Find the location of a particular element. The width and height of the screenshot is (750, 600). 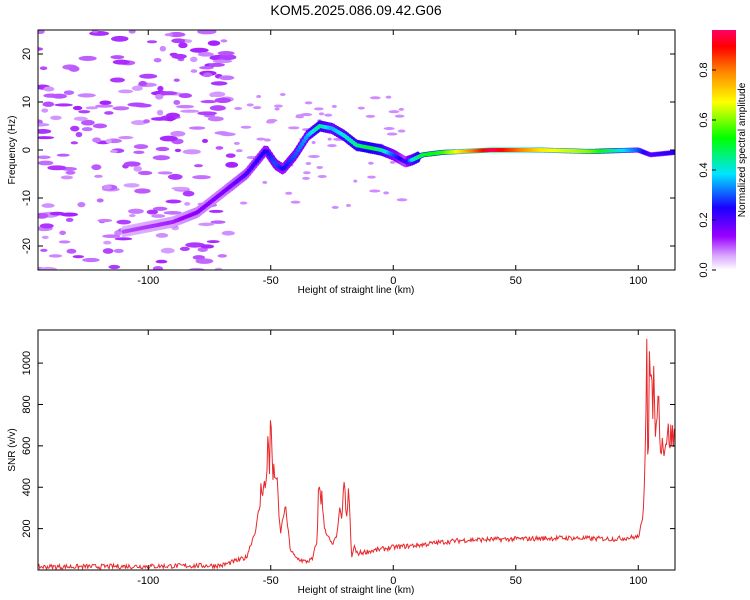

colorbar-tick-label: 0.6 is located at coordinates (704, 119).